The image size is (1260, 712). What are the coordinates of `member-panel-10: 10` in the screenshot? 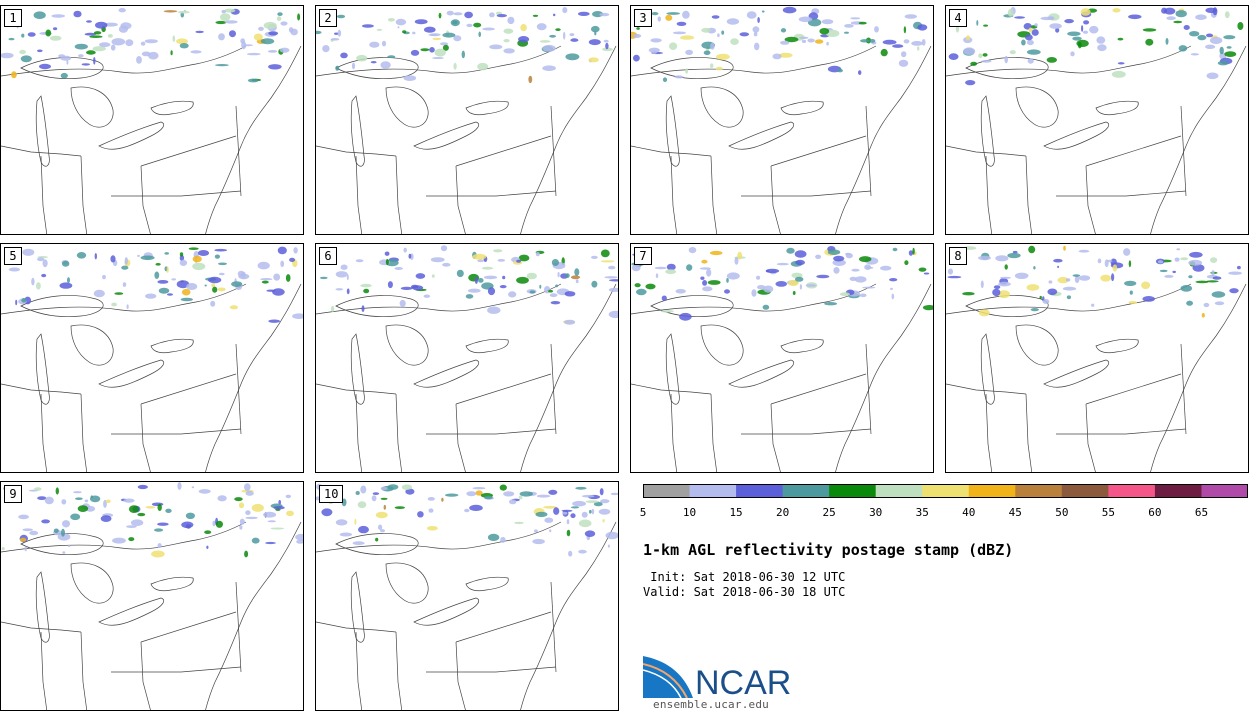 It's located at (467, 596).